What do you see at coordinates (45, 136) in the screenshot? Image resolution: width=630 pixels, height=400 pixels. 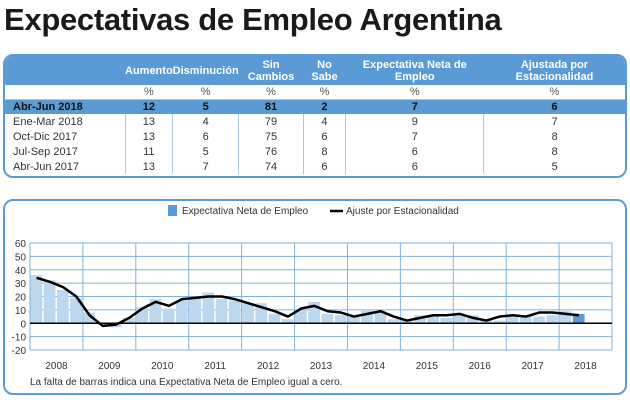 I see `period-cell: Oct-Dic 2017` at bounding box center [45, 136].